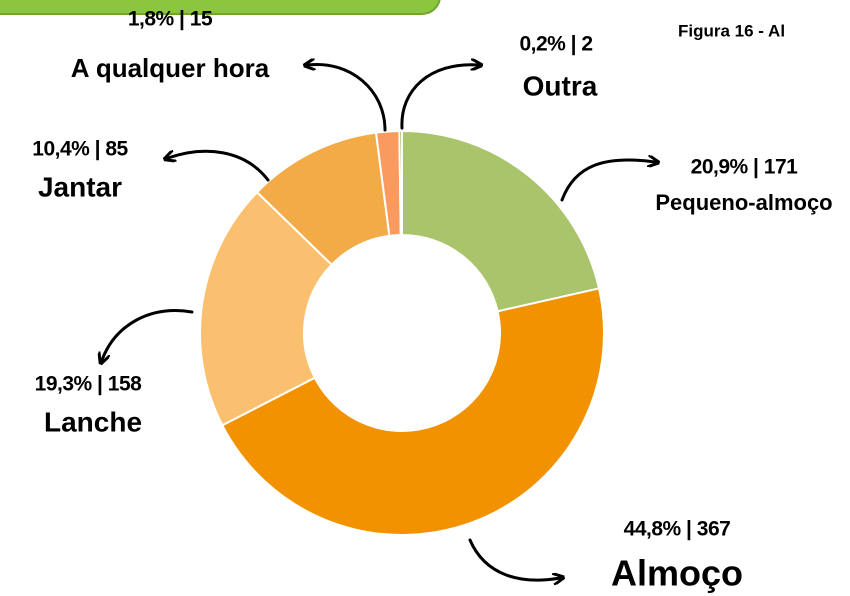 The height and width of the screenshot is (596, 850). I want to click on category-label: Outra, so click(560, 85).